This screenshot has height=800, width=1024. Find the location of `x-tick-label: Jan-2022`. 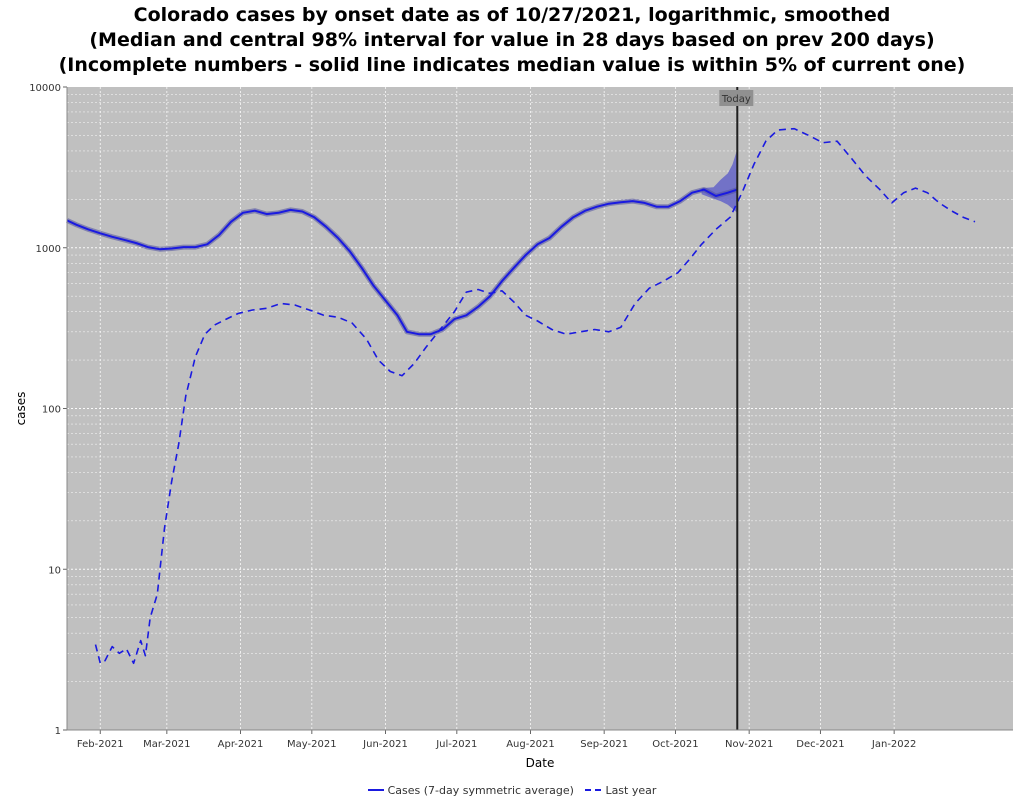

x-tick-label: Jan-2022 is located at coordinates (893, 744).